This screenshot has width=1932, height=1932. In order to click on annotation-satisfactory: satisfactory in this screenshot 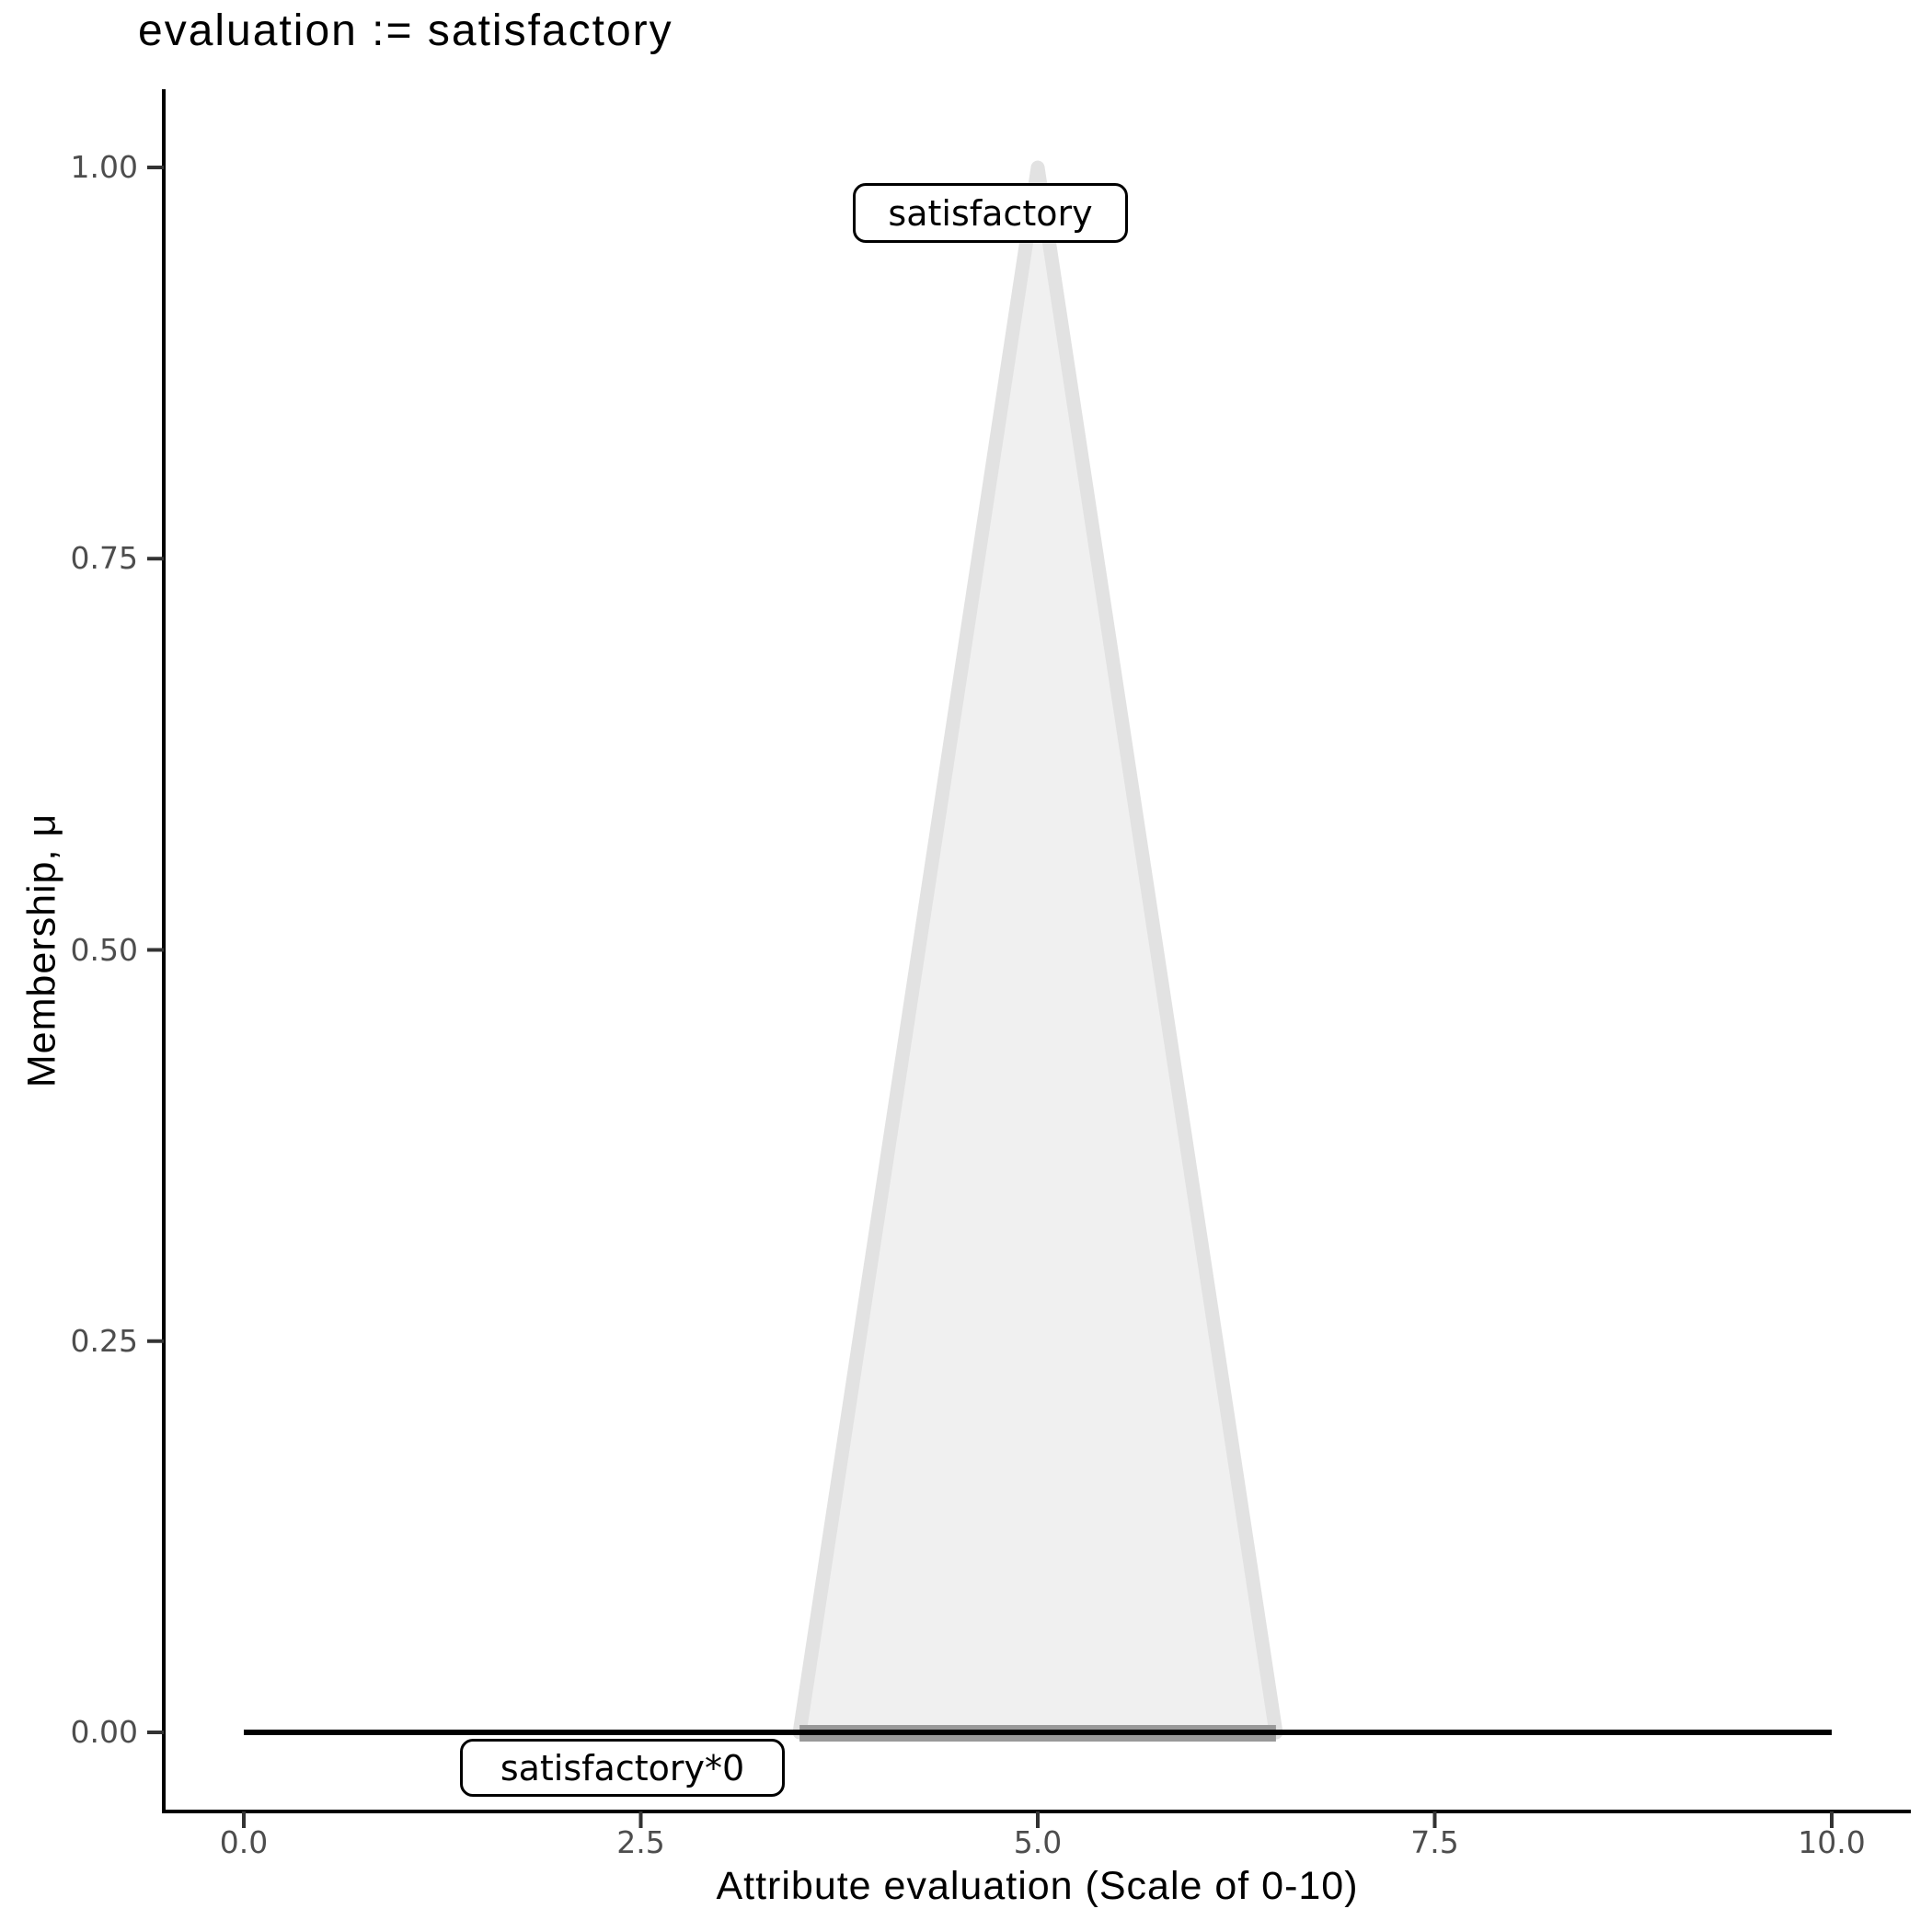, I will do `click(991, 213)`.